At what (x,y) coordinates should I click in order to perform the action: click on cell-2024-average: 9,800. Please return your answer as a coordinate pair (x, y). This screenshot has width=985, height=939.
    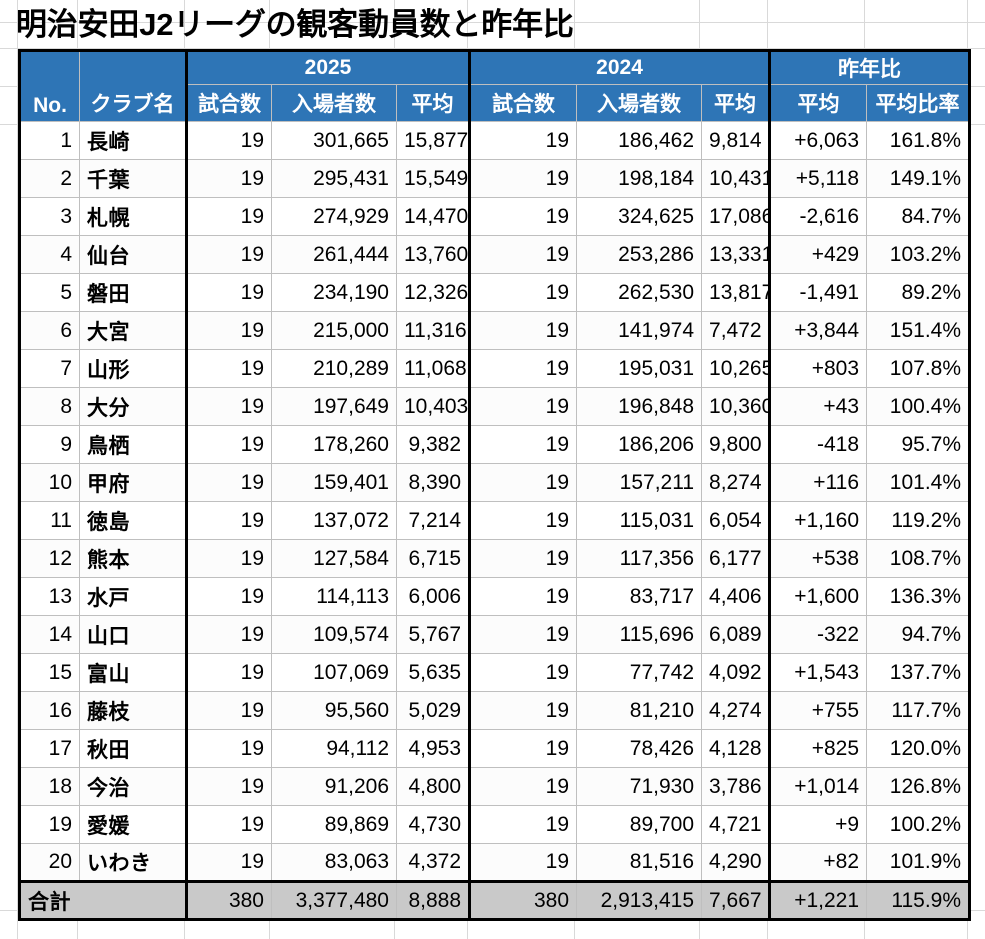
    Looking at the image, I should click on (736, 444).